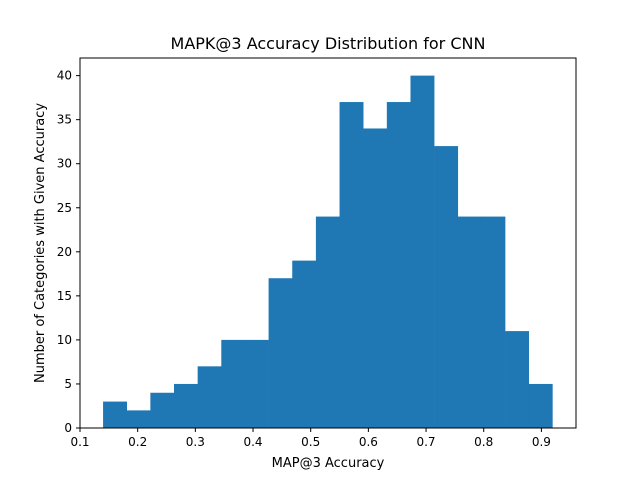  I want to click on y-tick-label: 5, so click(68, 384).